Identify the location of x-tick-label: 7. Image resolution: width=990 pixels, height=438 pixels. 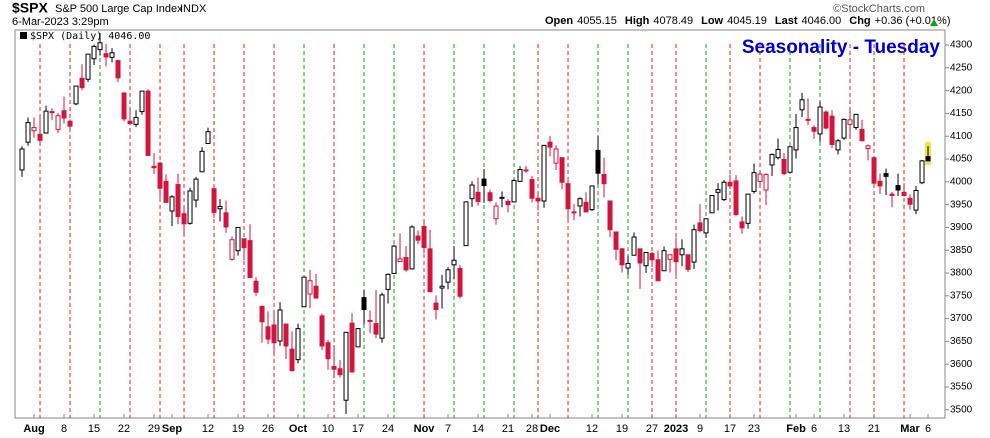
(448, 429).